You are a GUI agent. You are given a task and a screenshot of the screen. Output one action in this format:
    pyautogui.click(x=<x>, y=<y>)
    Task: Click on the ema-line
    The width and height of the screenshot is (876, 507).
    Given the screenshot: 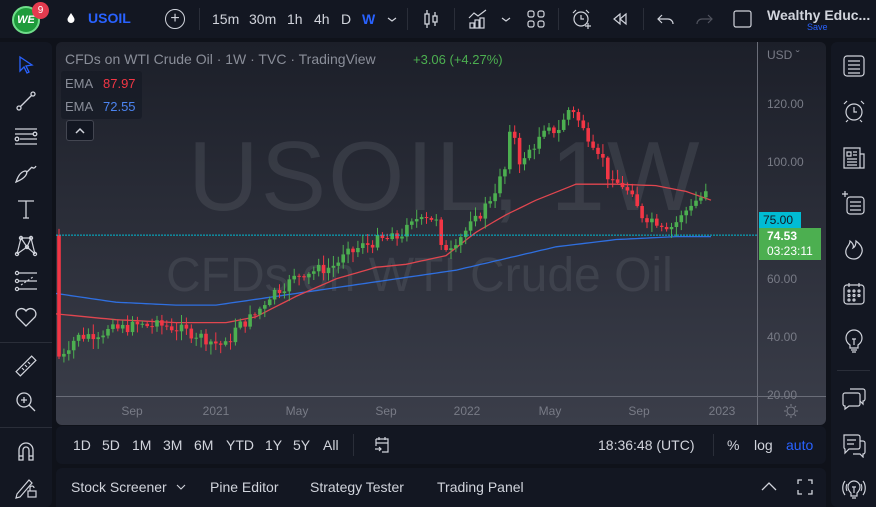 What is the action you would take?
    pyautogui.click(x=383, y=270)
    